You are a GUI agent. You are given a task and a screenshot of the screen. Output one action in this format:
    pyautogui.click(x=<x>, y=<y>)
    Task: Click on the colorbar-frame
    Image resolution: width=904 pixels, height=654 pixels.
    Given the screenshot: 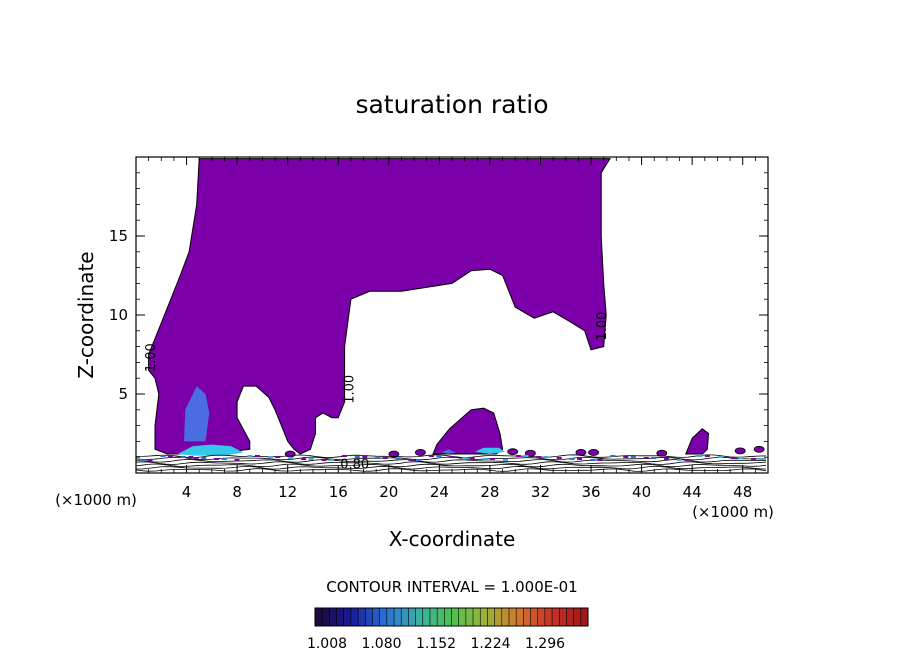 What is the action you would take?
    pyautogui.click(x=451, y=617)
    